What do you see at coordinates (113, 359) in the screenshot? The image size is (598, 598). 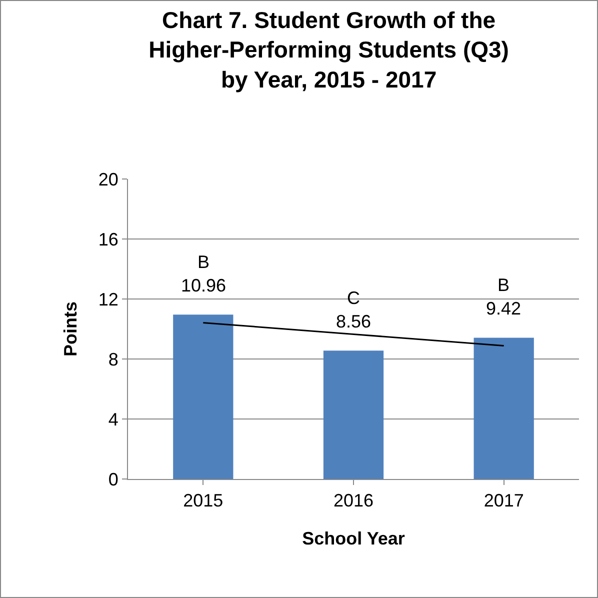 I see `y-tick-label: 8` at bounding box center [113, 359].